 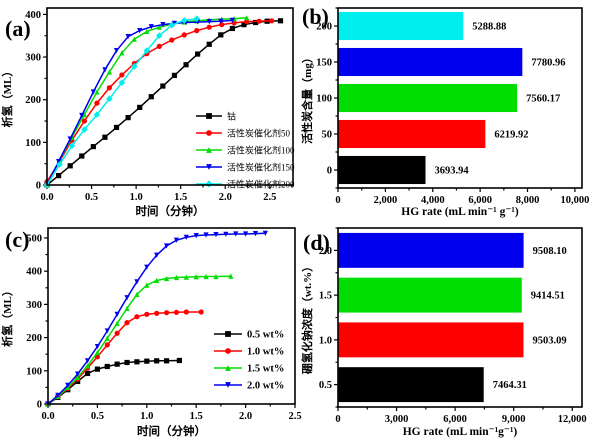 What do you see at coordinates (337, 200) in the screenshot?
I see `x-tick-label: 0` at bounding box center [337, 200].